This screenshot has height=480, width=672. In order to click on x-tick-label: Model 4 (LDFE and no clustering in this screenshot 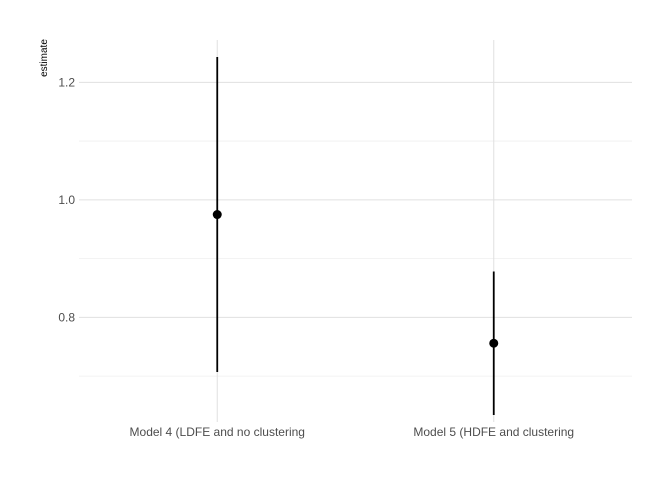, I will do `click(217, 432)`.